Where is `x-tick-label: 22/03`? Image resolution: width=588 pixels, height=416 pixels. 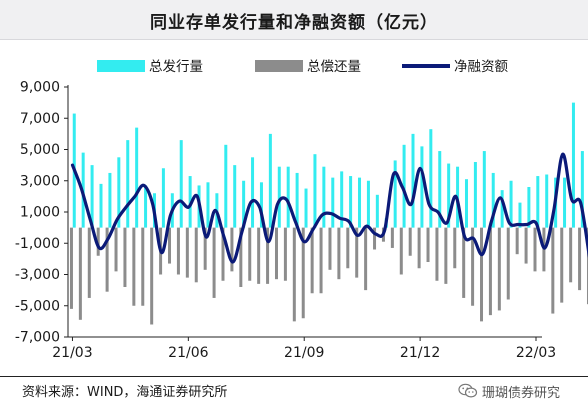 x-tick-label: 22/03 is located at coordinates (536, 353).